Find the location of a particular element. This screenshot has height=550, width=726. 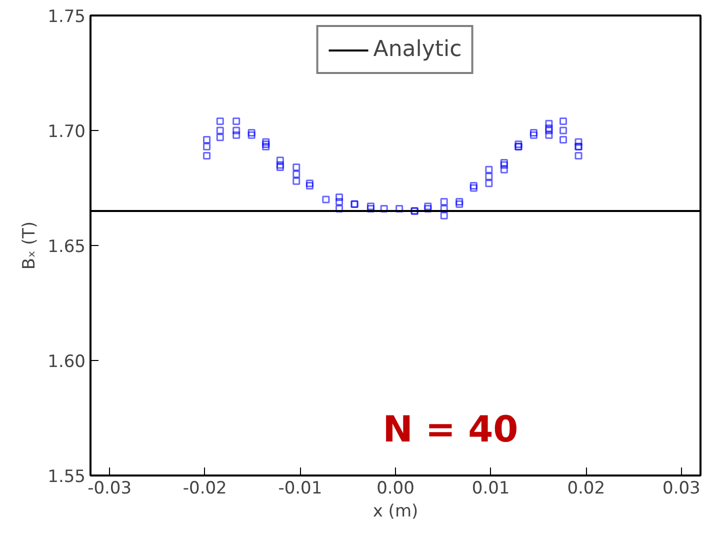

y-tick-label: 1.55 is located at coordinates (67, 477).